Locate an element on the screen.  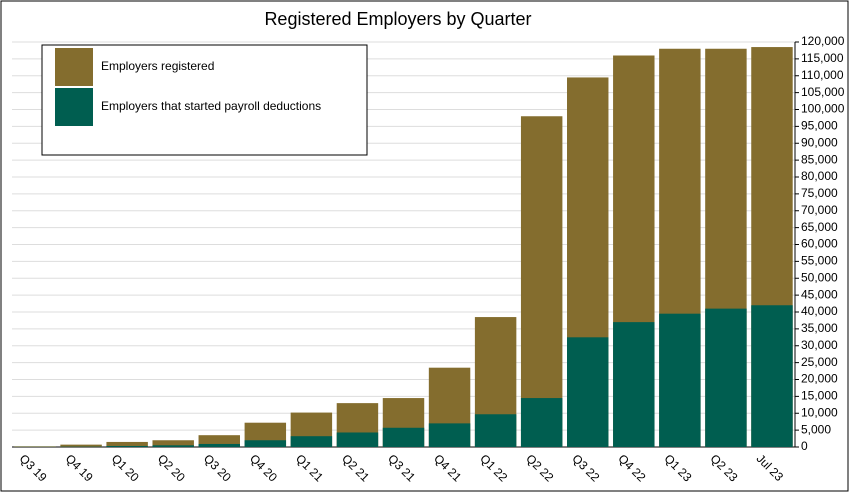
y-tick-label: 110,000 is located at coordinates (822, 75).